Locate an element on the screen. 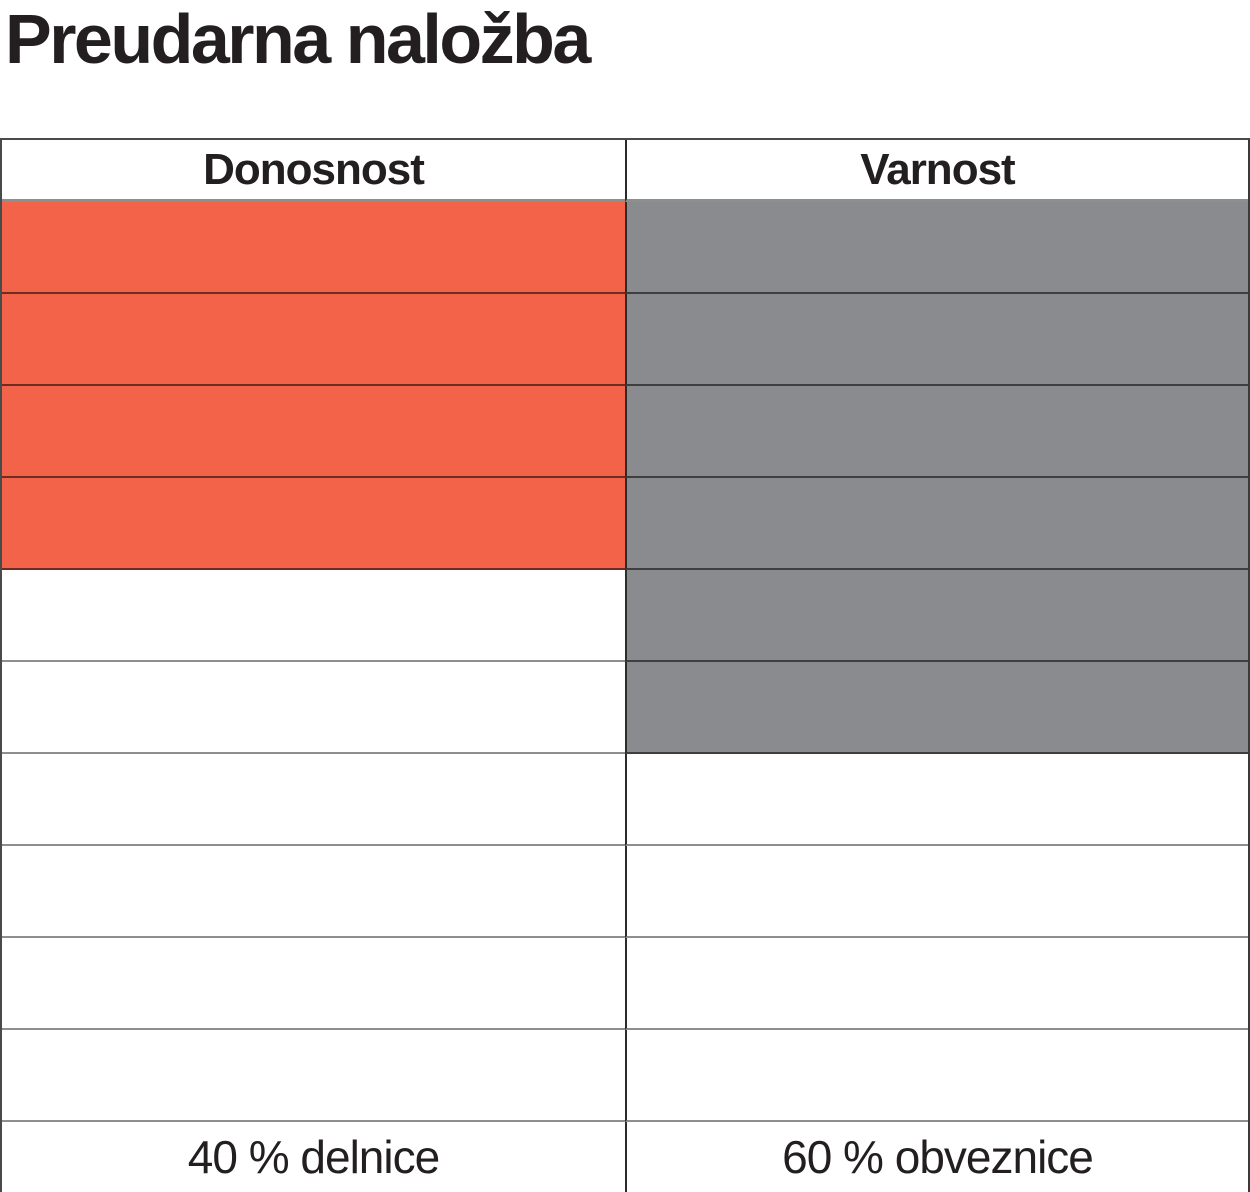 Image resolution: width=1250 pixels, height=1192 pixels. page-title: Preudarna naložba is located at coordinates (298, 39).